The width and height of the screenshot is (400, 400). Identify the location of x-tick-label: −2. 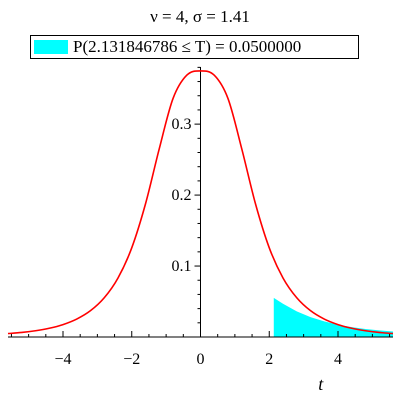
(131, 359).